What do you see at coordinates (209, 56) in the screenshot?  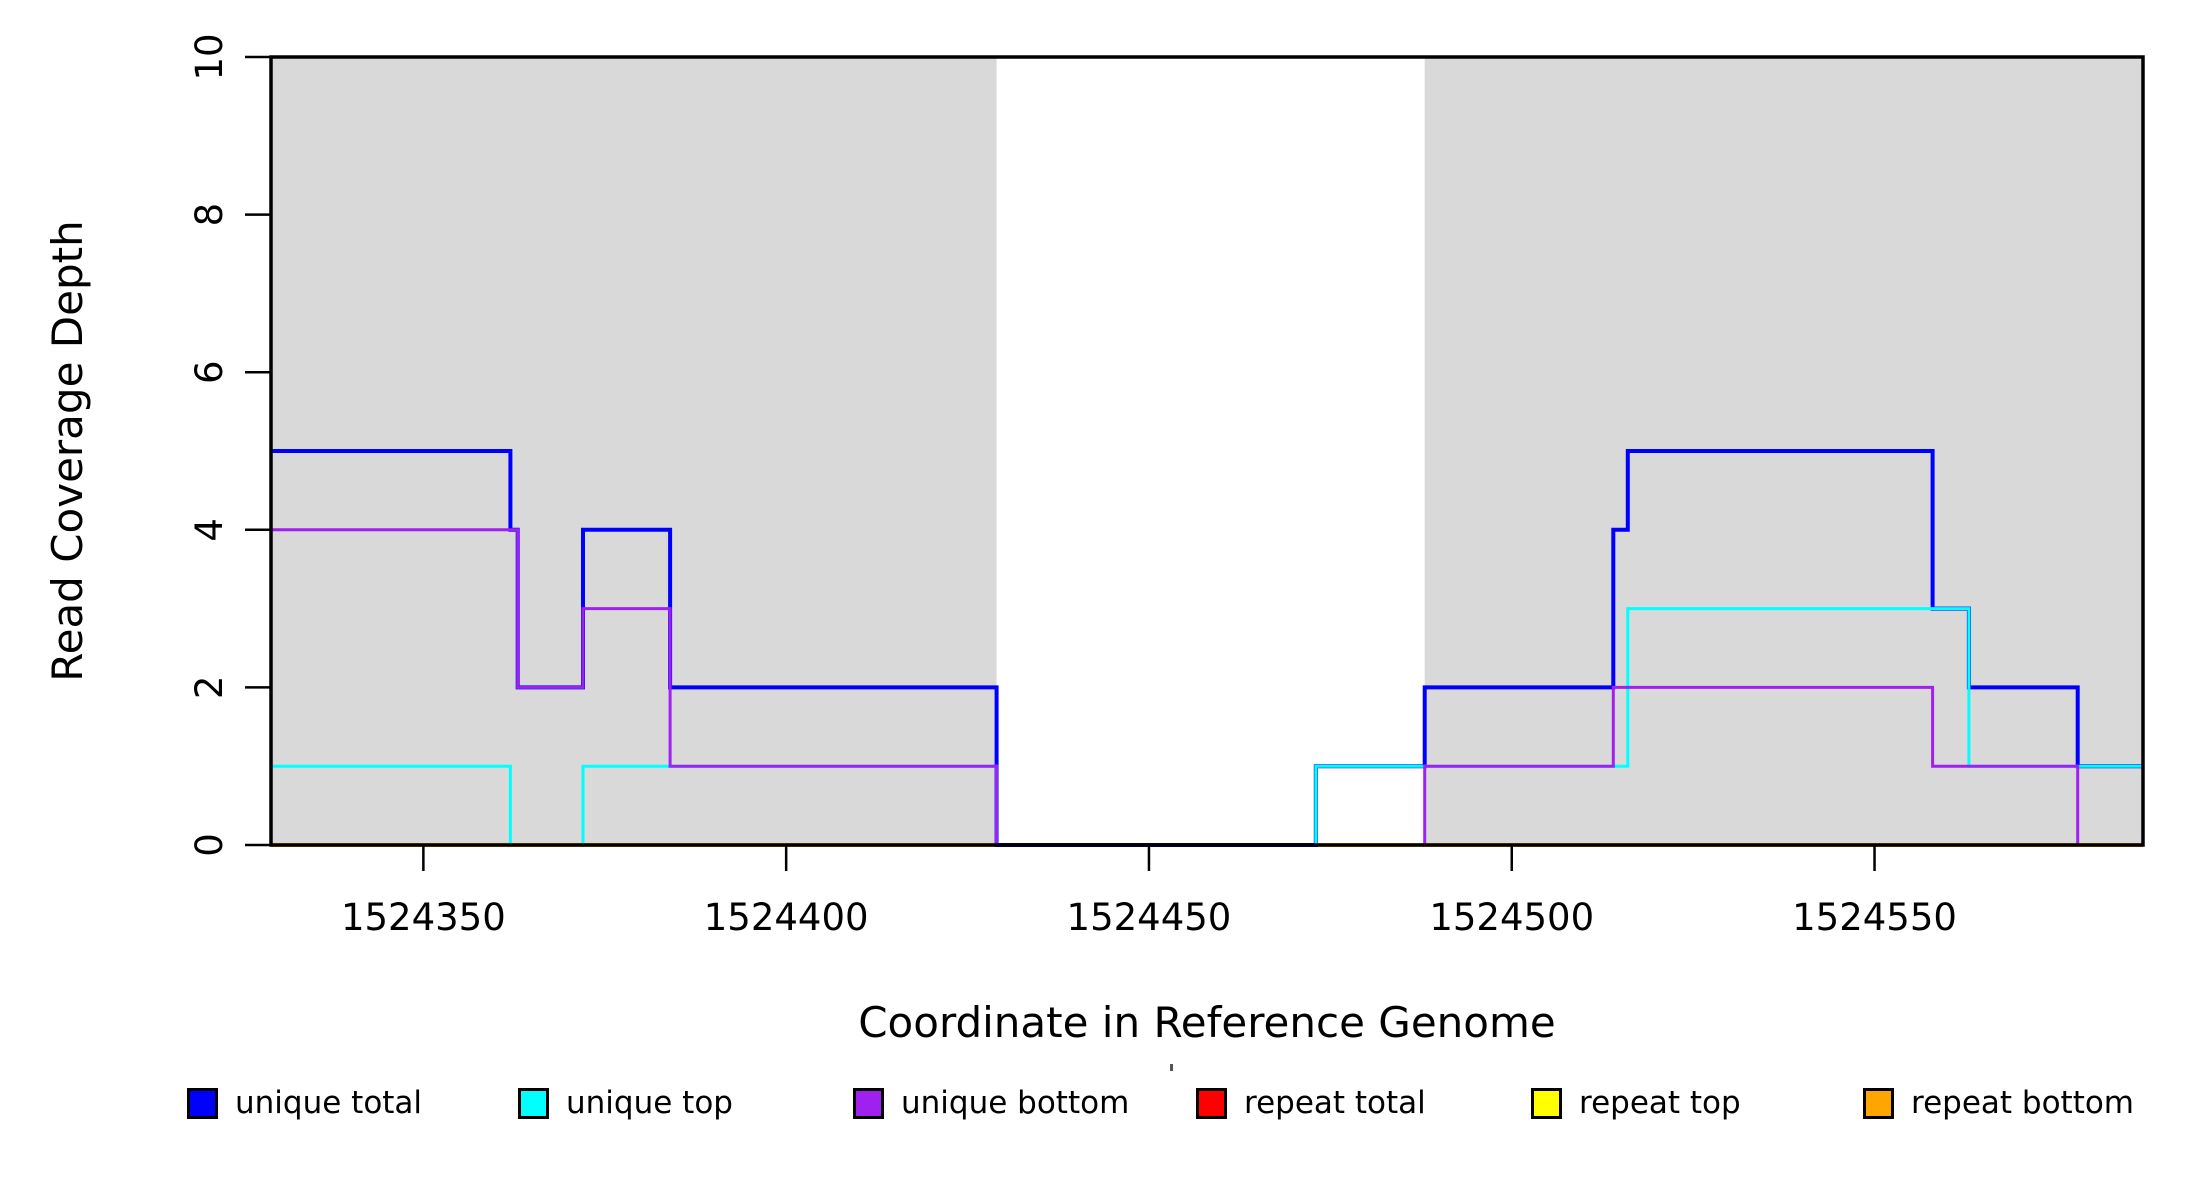 I see `y-tick-label: 10` at bounding box center [209, 56].